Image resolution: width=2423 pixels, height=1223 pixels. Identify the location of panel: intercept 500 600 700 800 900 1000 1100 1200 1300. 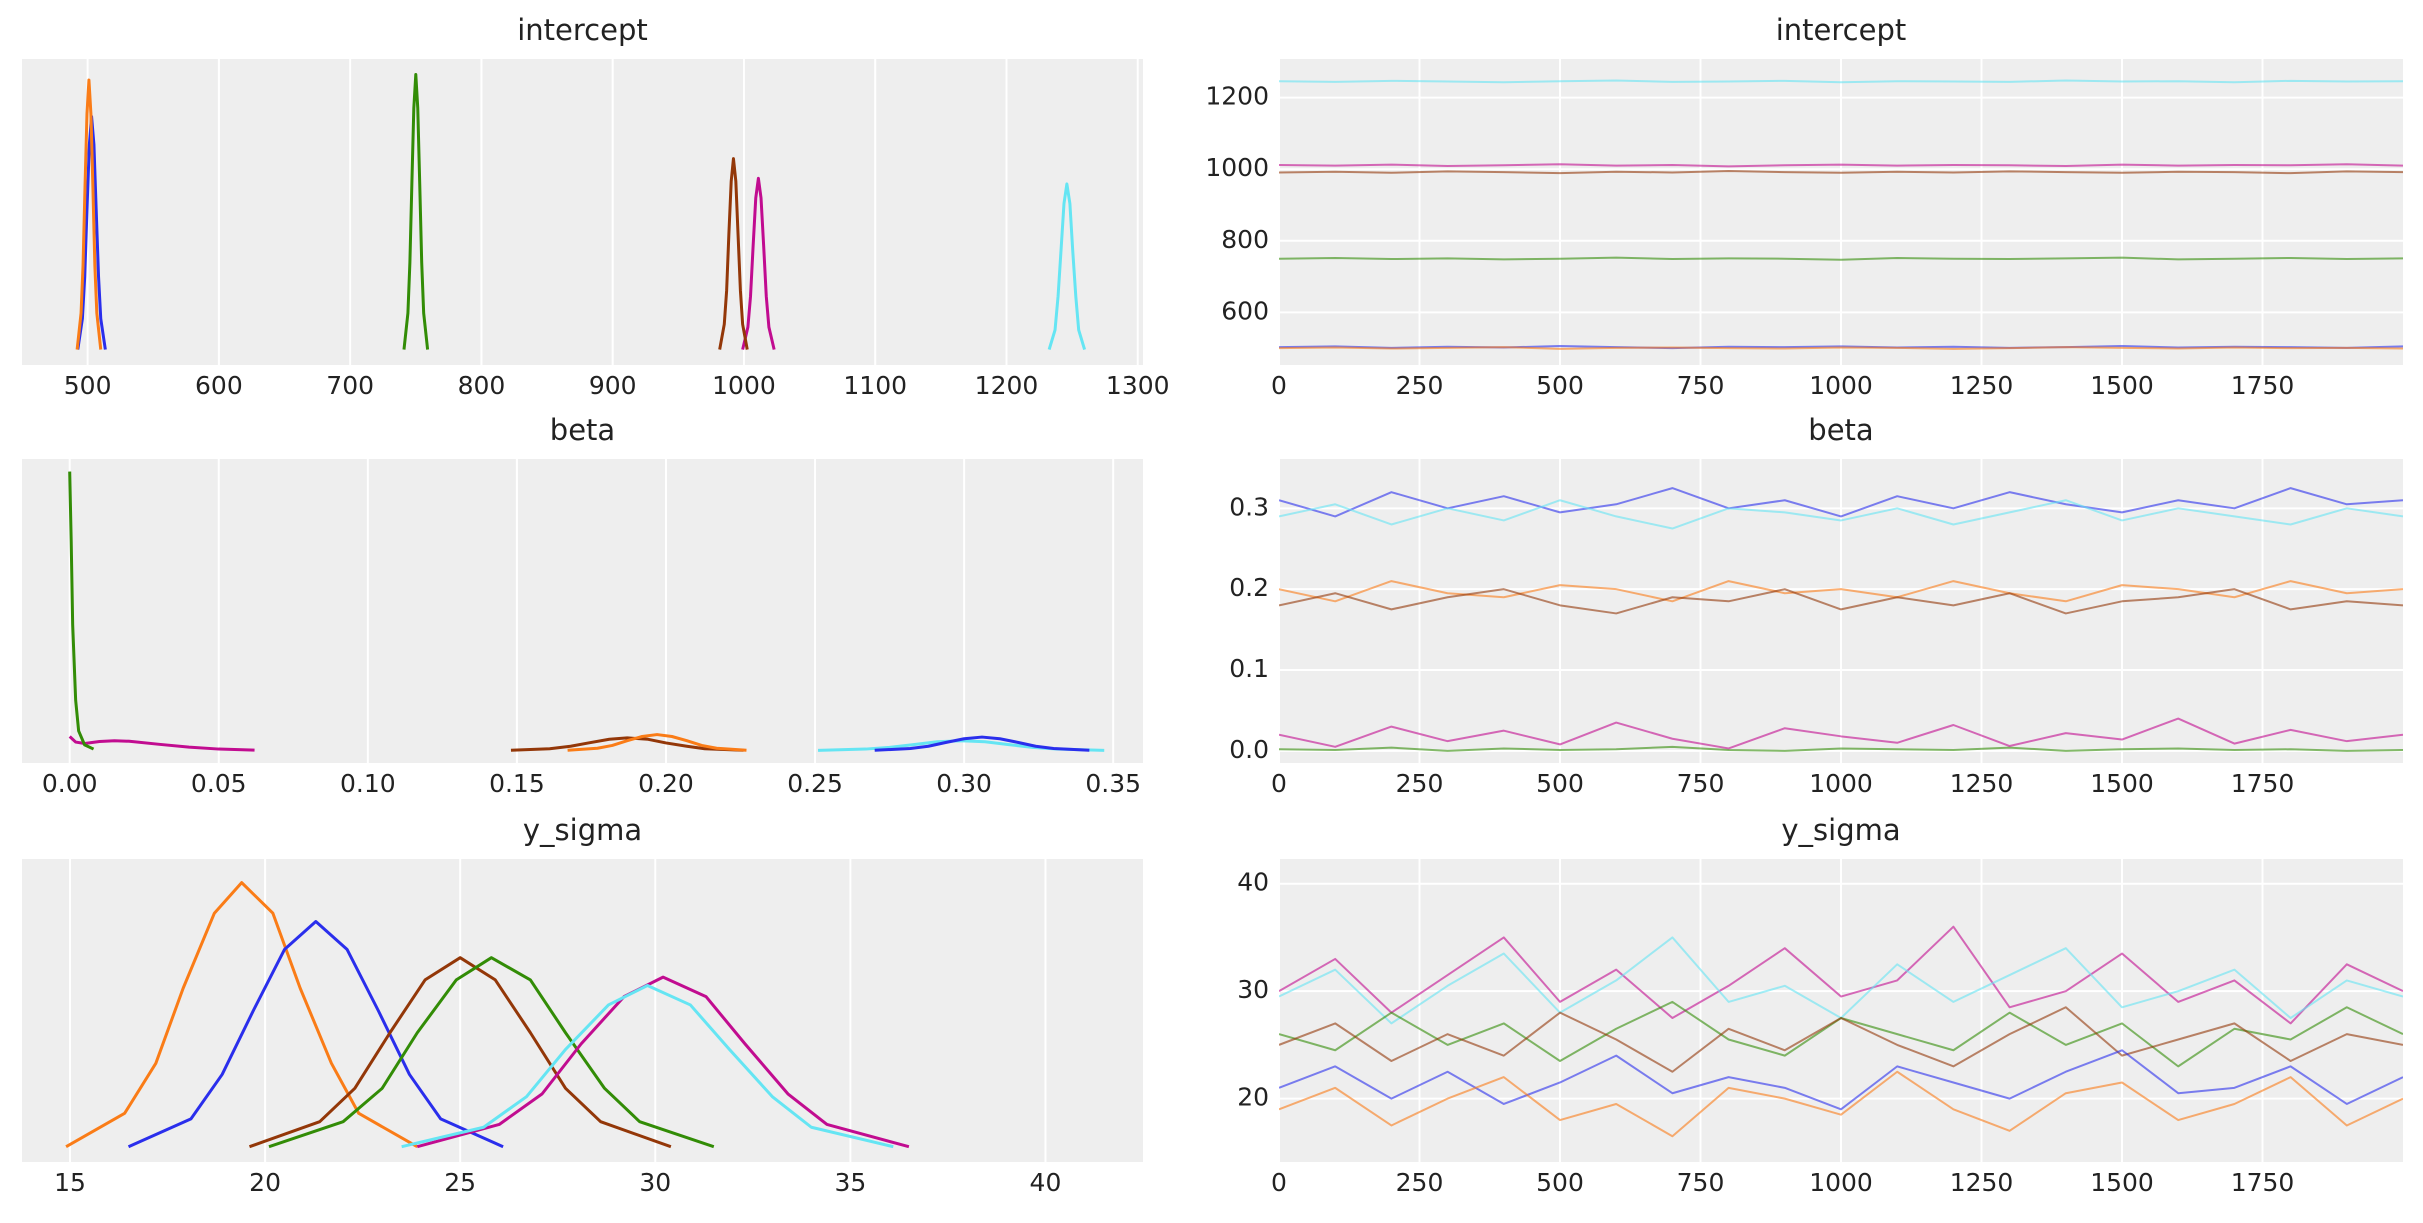
(596, 206).